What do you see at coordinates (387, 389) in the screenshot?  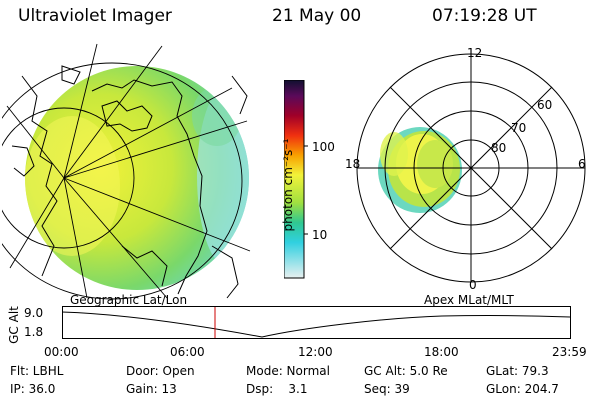 I see `footer-seq: Seq: 39` at bounding box center [387, 389].